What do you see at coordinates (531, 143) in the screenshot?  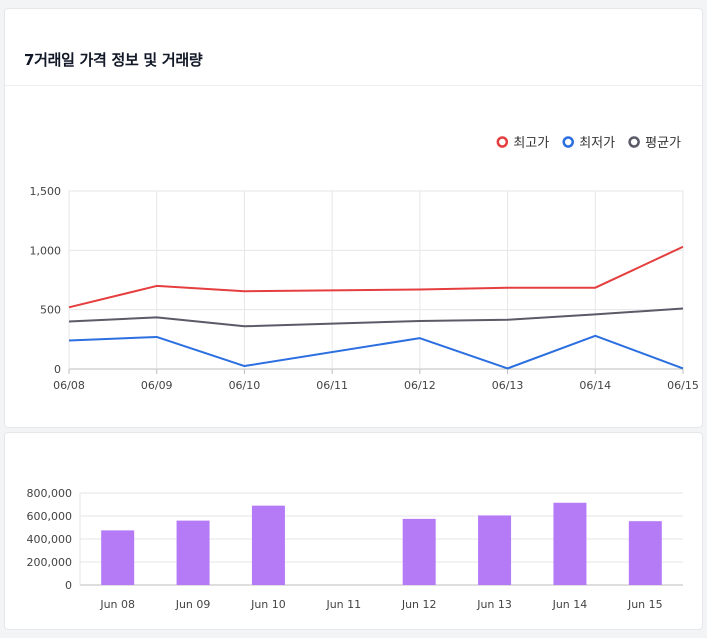 I see `legend-label: 최고가` at bounding box center [531, 143].